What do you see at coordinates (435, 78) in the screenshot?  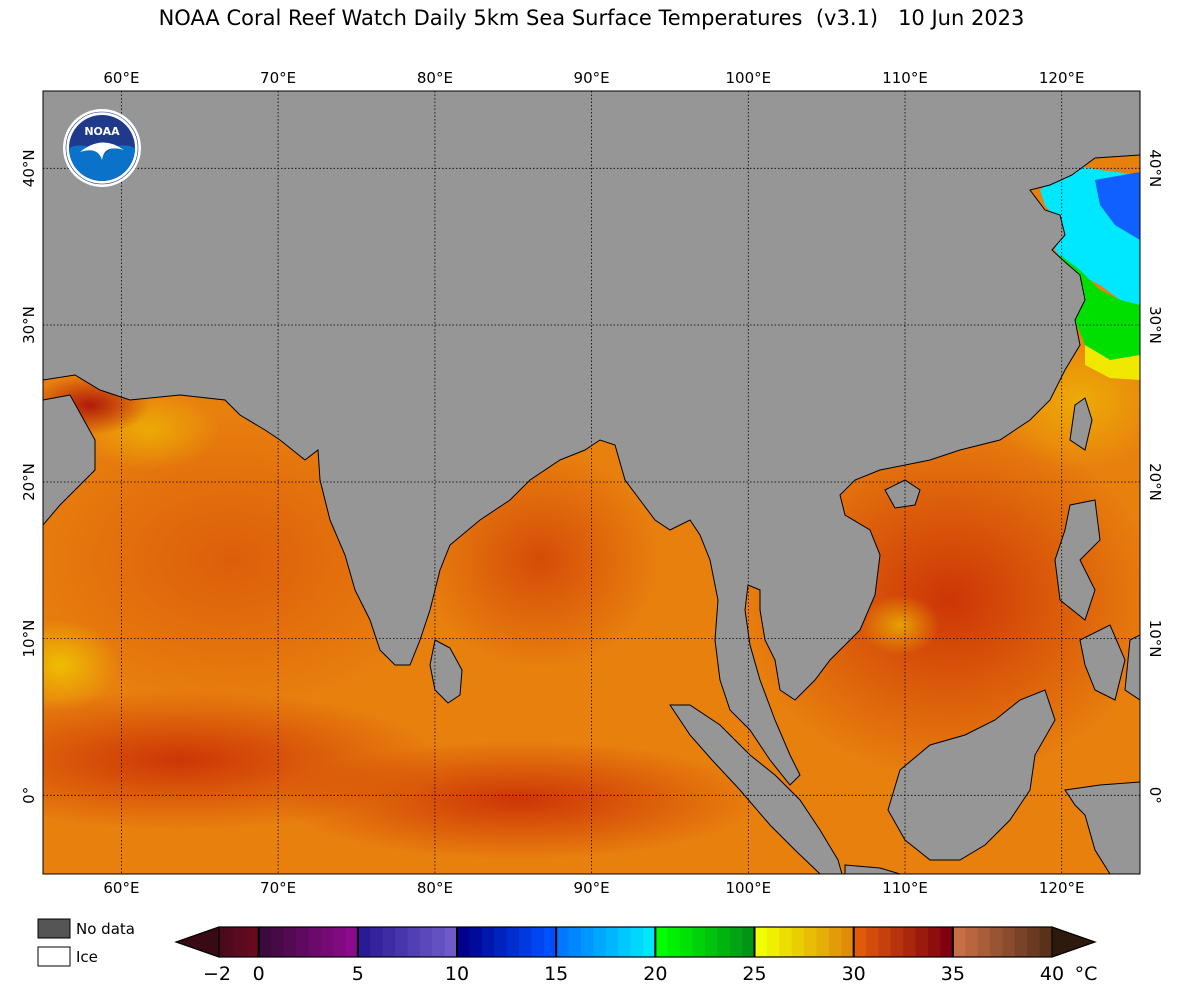 I see `lon-label: 80°E` at bounding box center [435, 78].